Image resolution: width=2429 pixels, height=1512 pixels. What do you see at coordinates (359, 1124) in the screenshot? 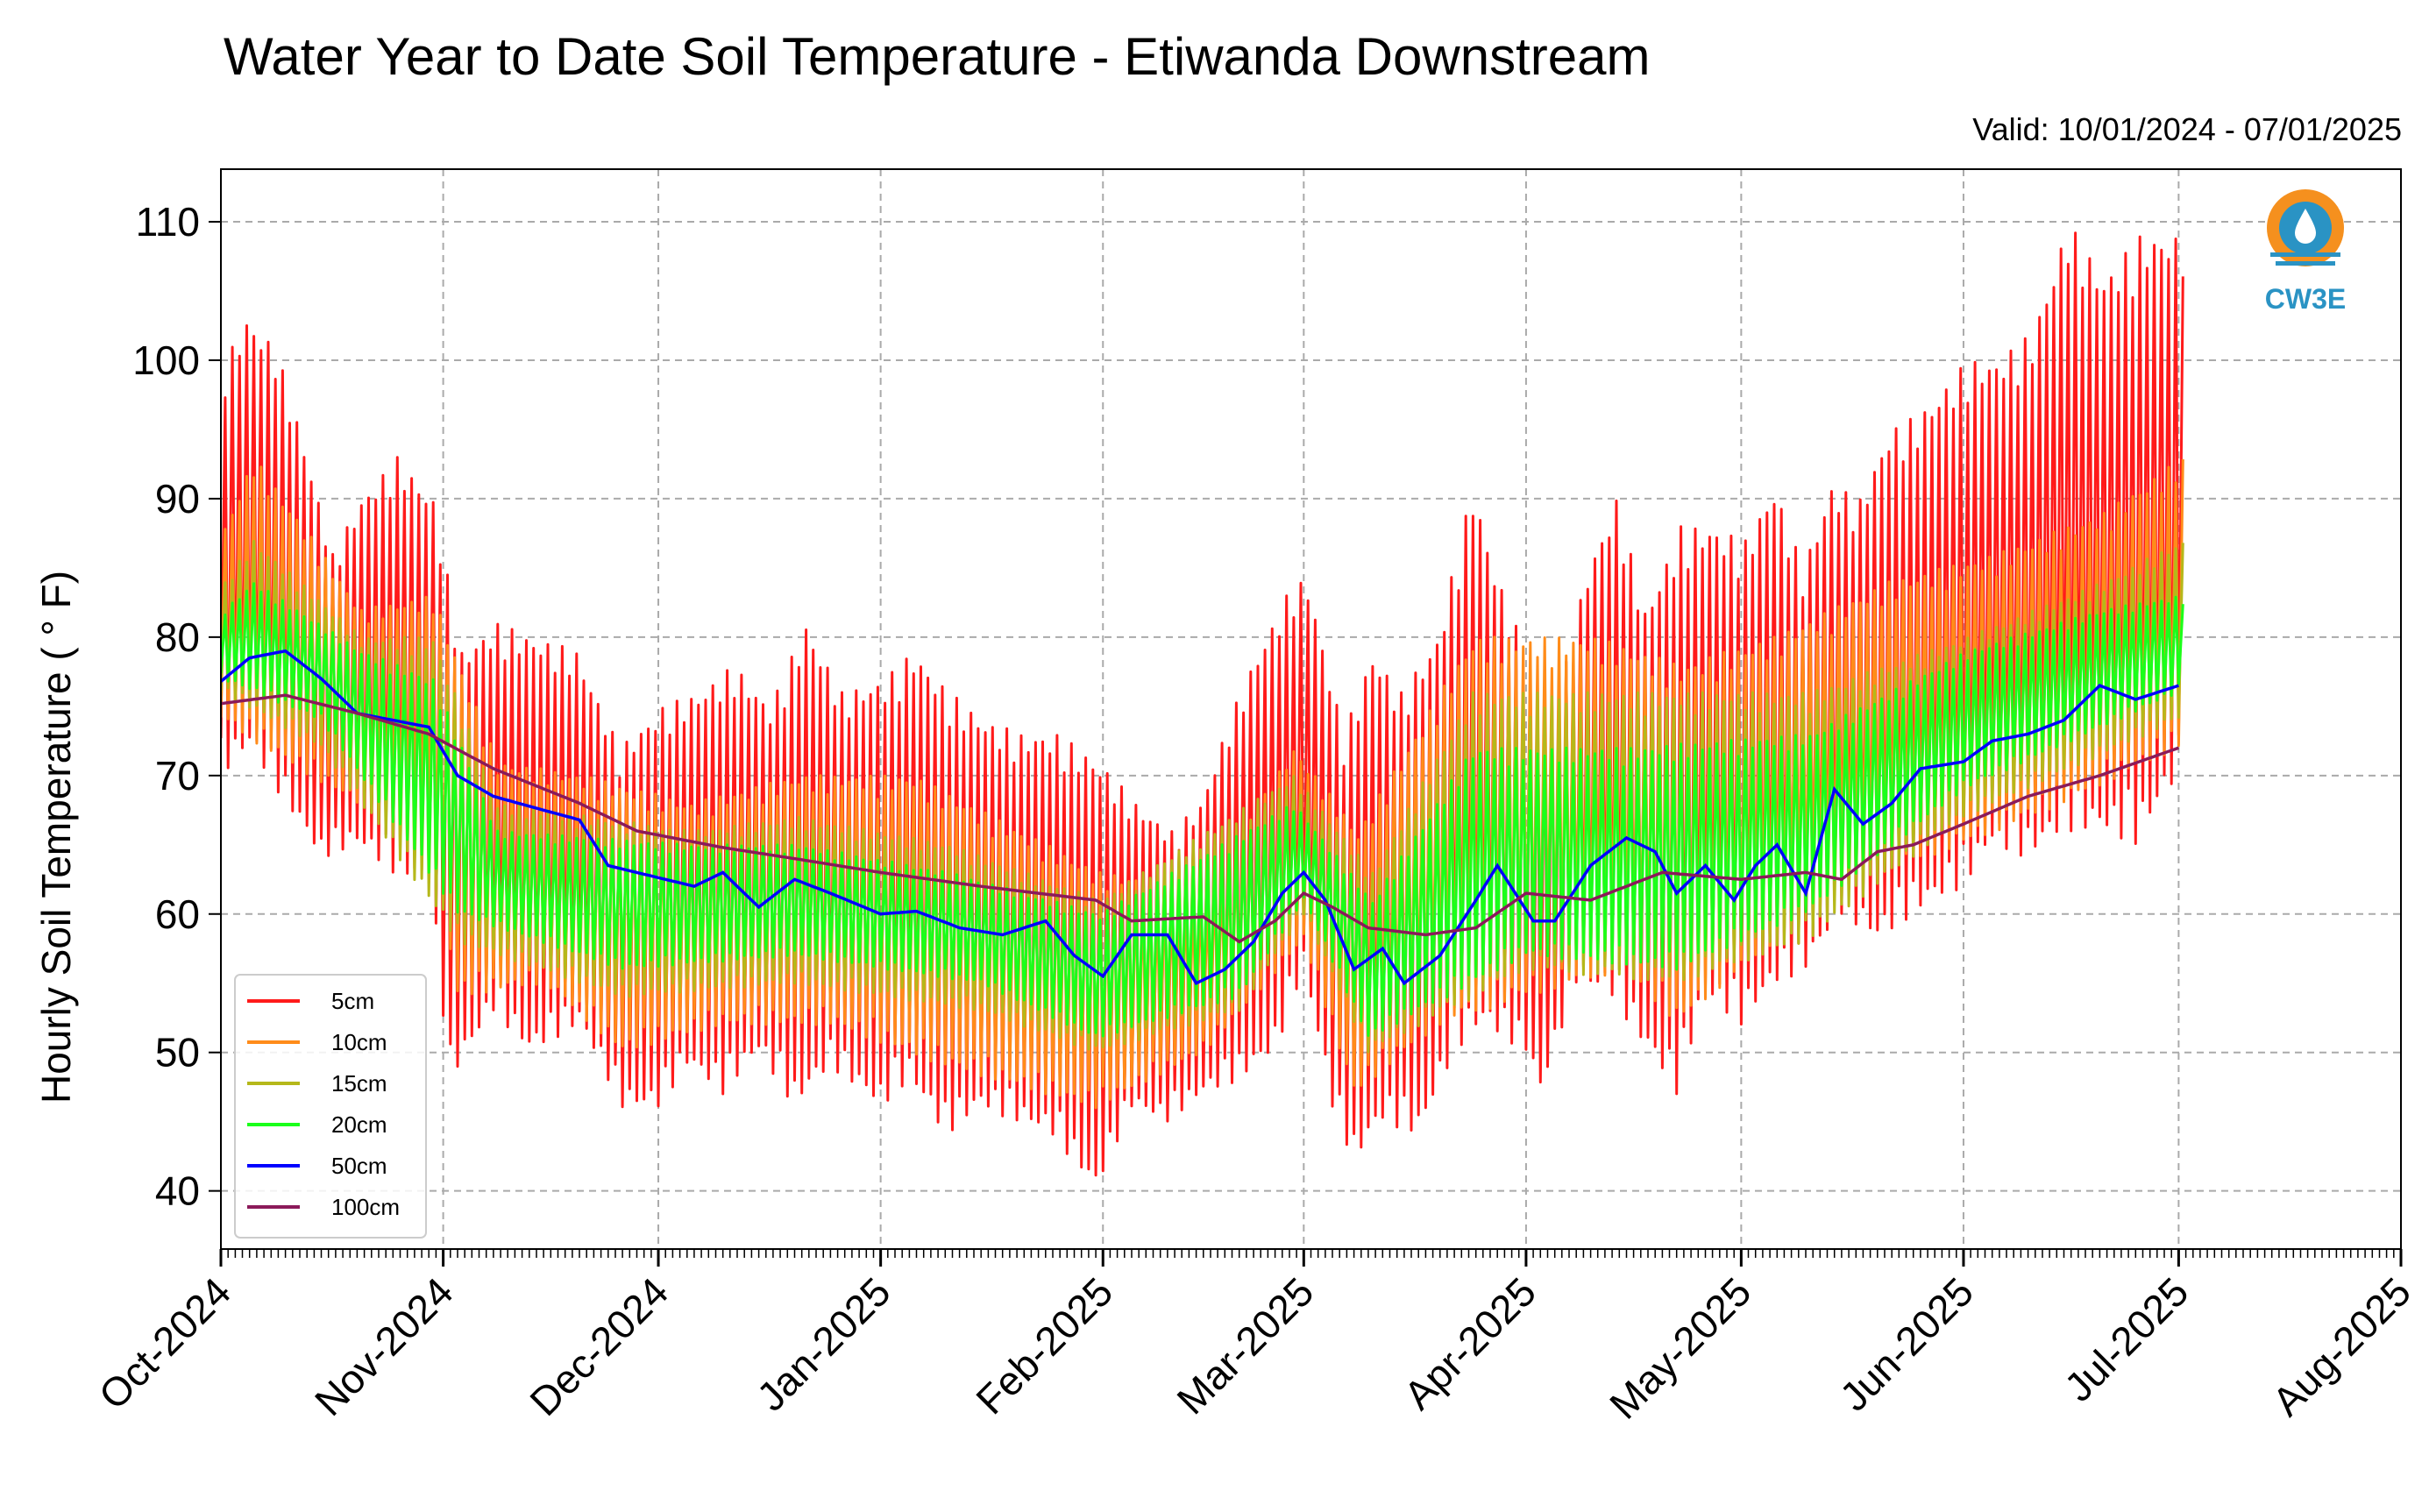
I see `legend-label-20cm: 20cm` at bounding box center [359, 1124].